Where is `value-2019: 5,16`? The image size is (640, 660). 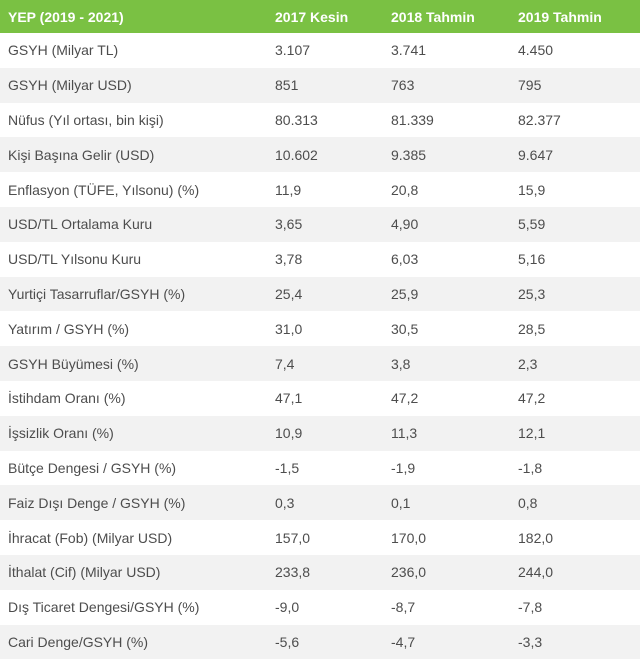
value-2019: 5,16 is located at coordinates (532, 259).